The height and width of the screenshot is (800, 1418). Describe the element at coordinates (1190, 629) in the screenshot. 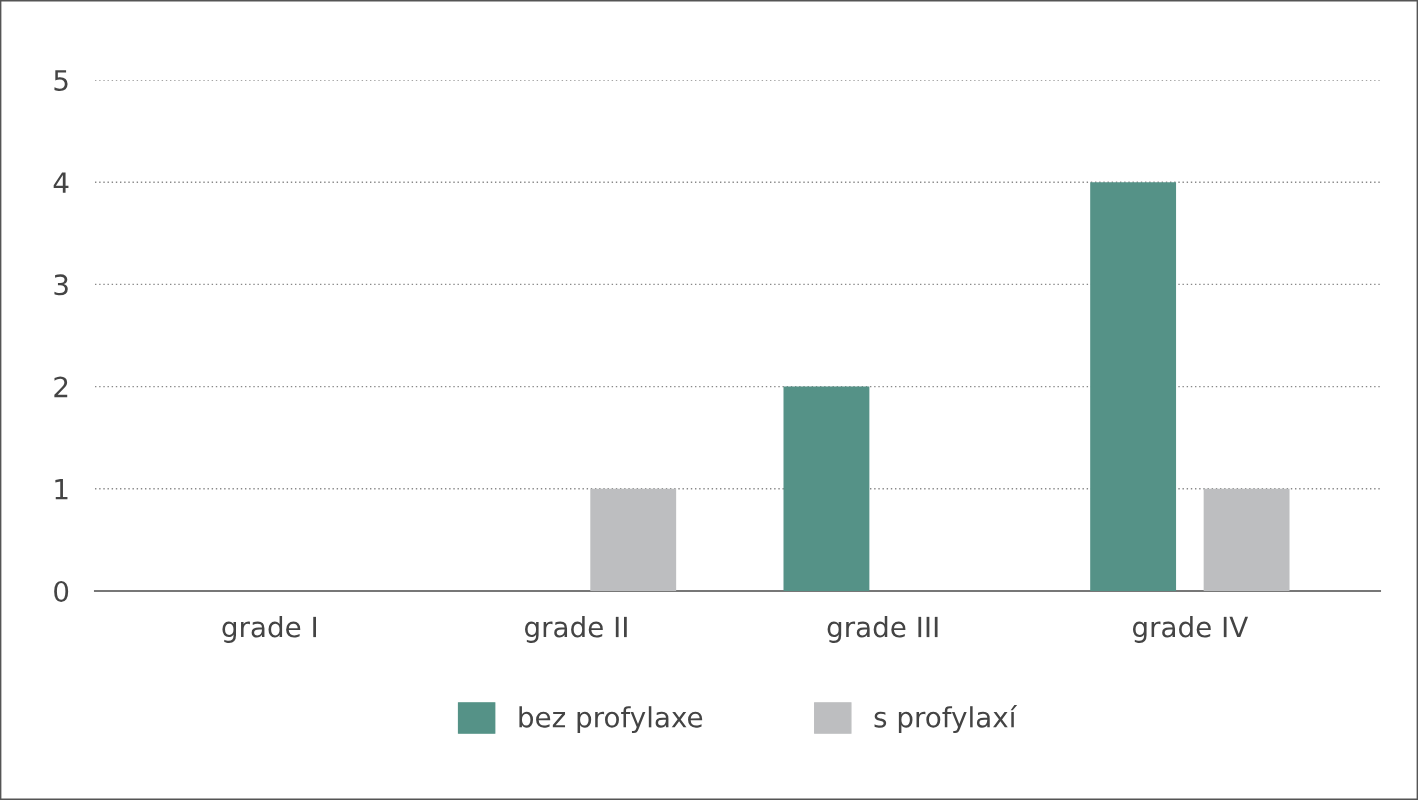

I see `x-tick-label: grade IV` at that location.